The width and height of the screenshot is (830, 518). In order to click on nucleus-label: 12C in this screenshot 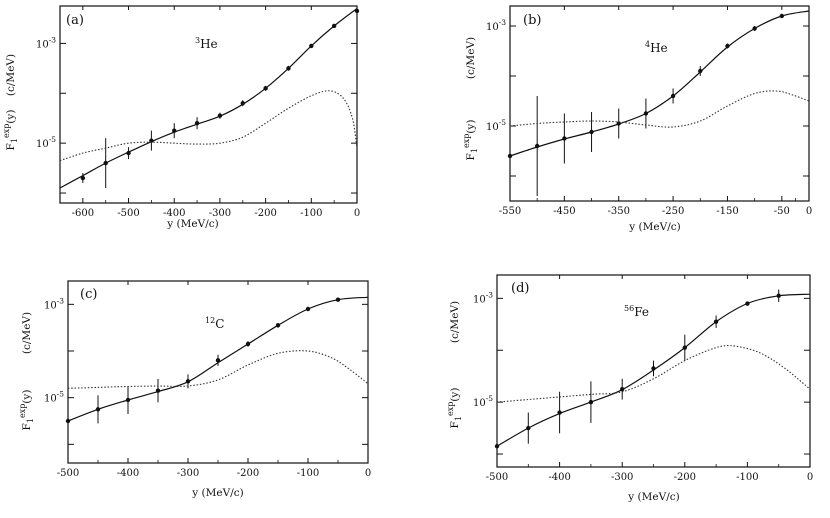, I will do `click(214, 323)`.